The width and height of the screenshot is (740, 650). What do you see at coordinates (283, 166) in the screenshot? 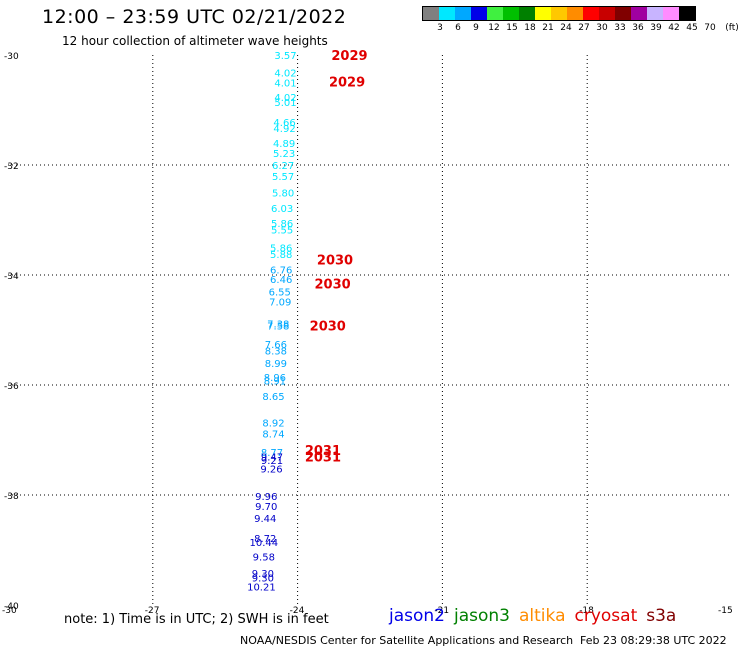
I see `wave-height-value: 6.27` at bounding box center [283, 166].